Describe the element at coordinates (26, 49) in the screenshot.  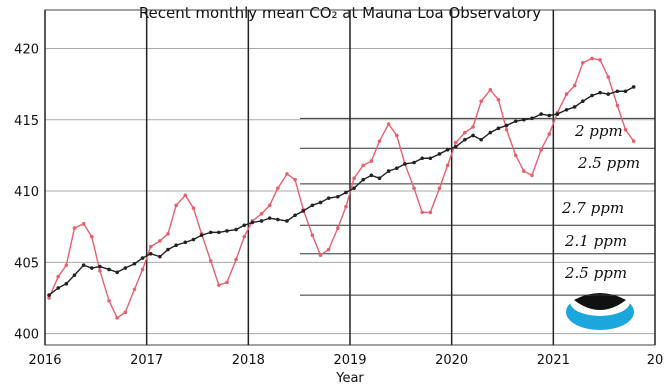
I see `y-tick-label: 420` at that location.